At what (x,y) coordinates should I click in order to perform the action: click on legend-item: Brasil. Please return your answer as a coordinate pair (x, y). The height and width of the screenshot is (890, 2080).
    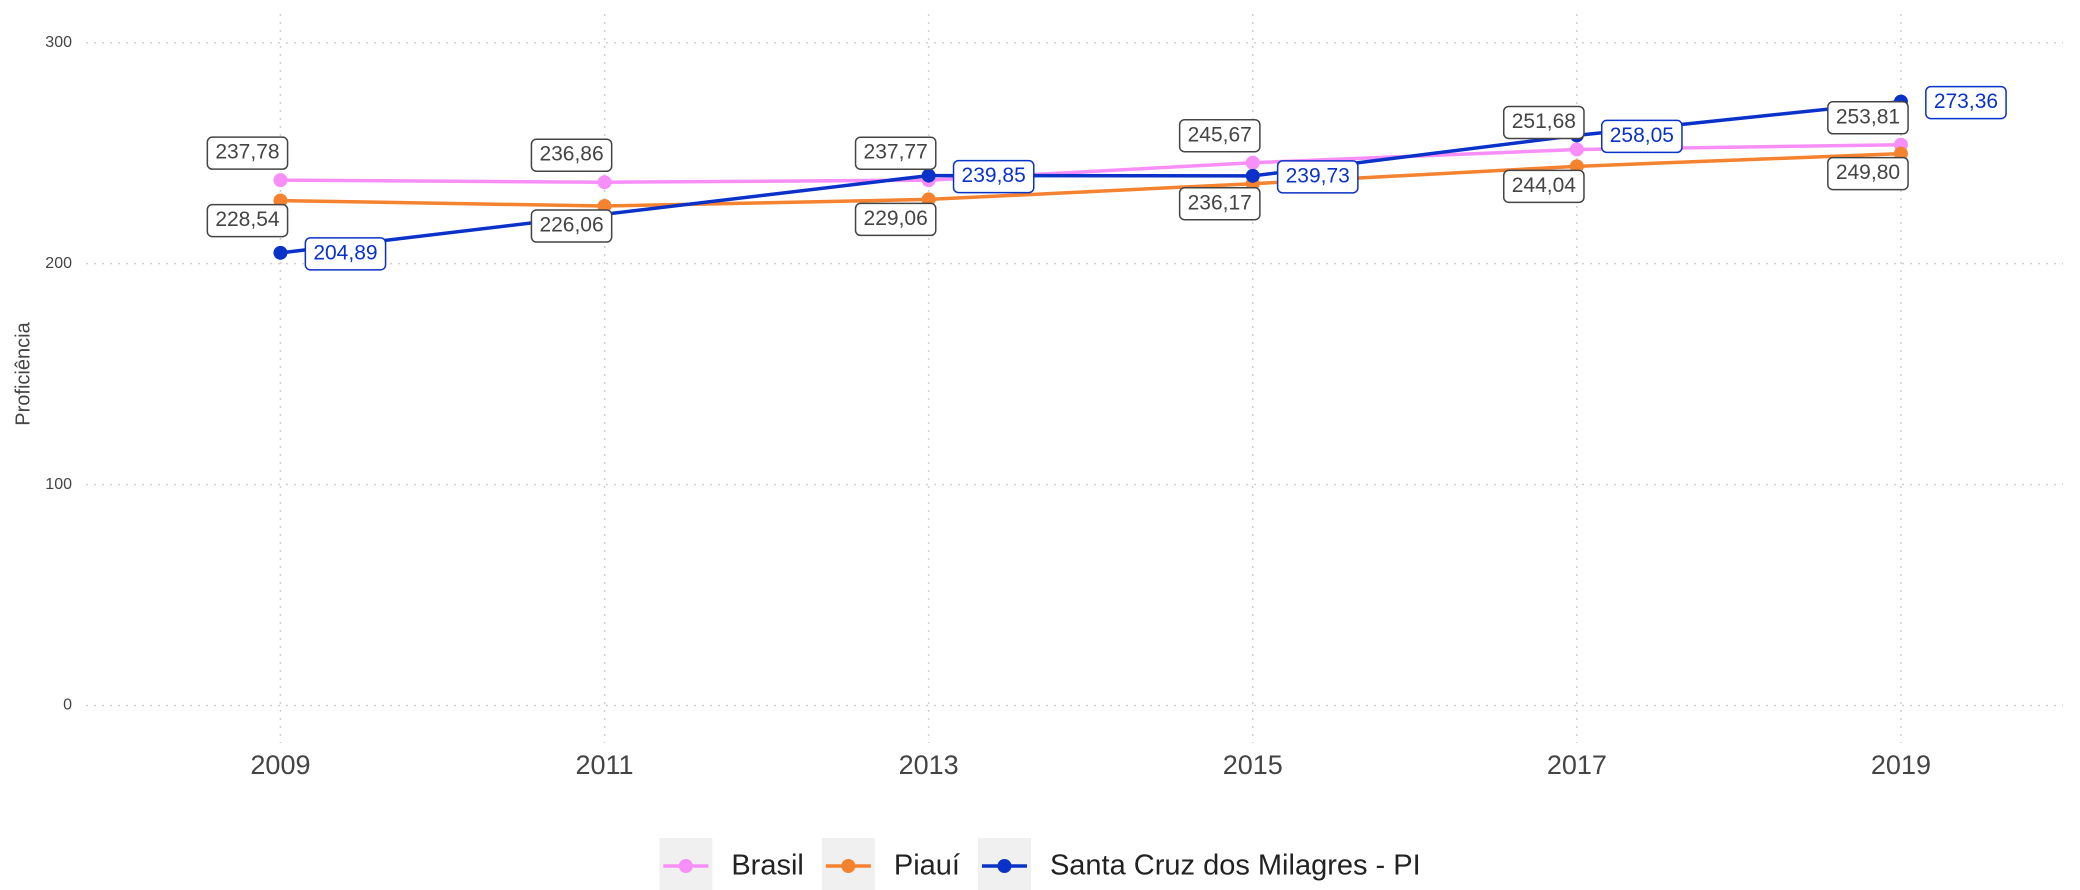
    Looking at the image, I should click on (731, 864).